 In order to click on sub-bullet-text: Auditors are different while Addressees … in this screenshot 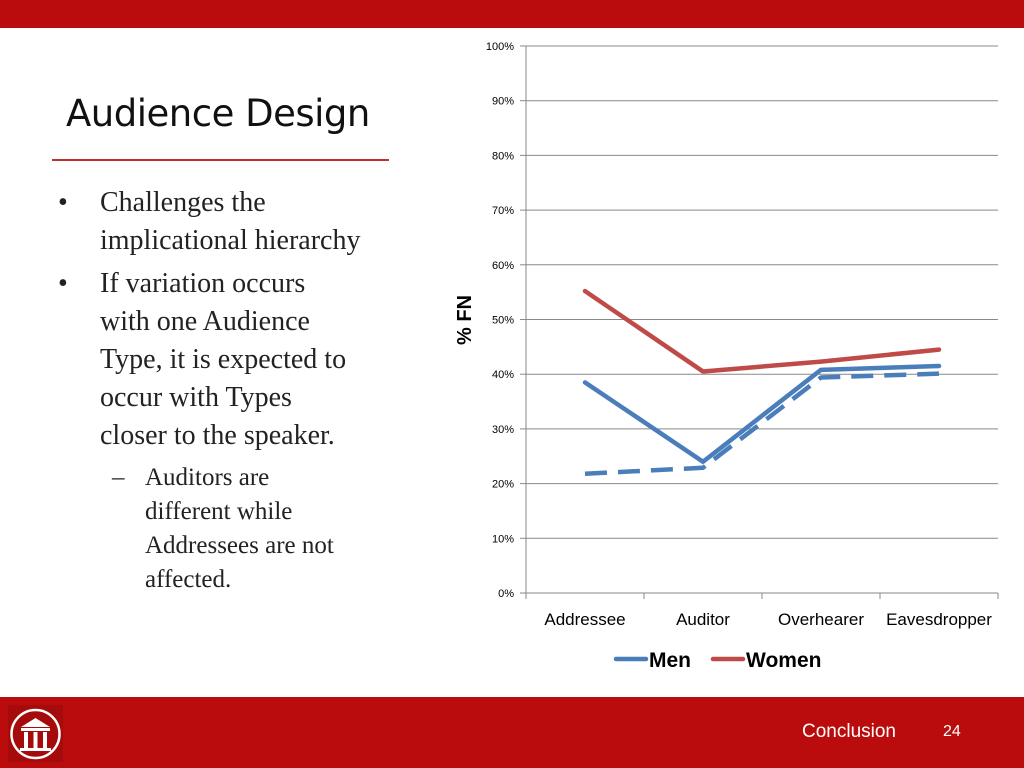, I will do `click(239, 528)`.